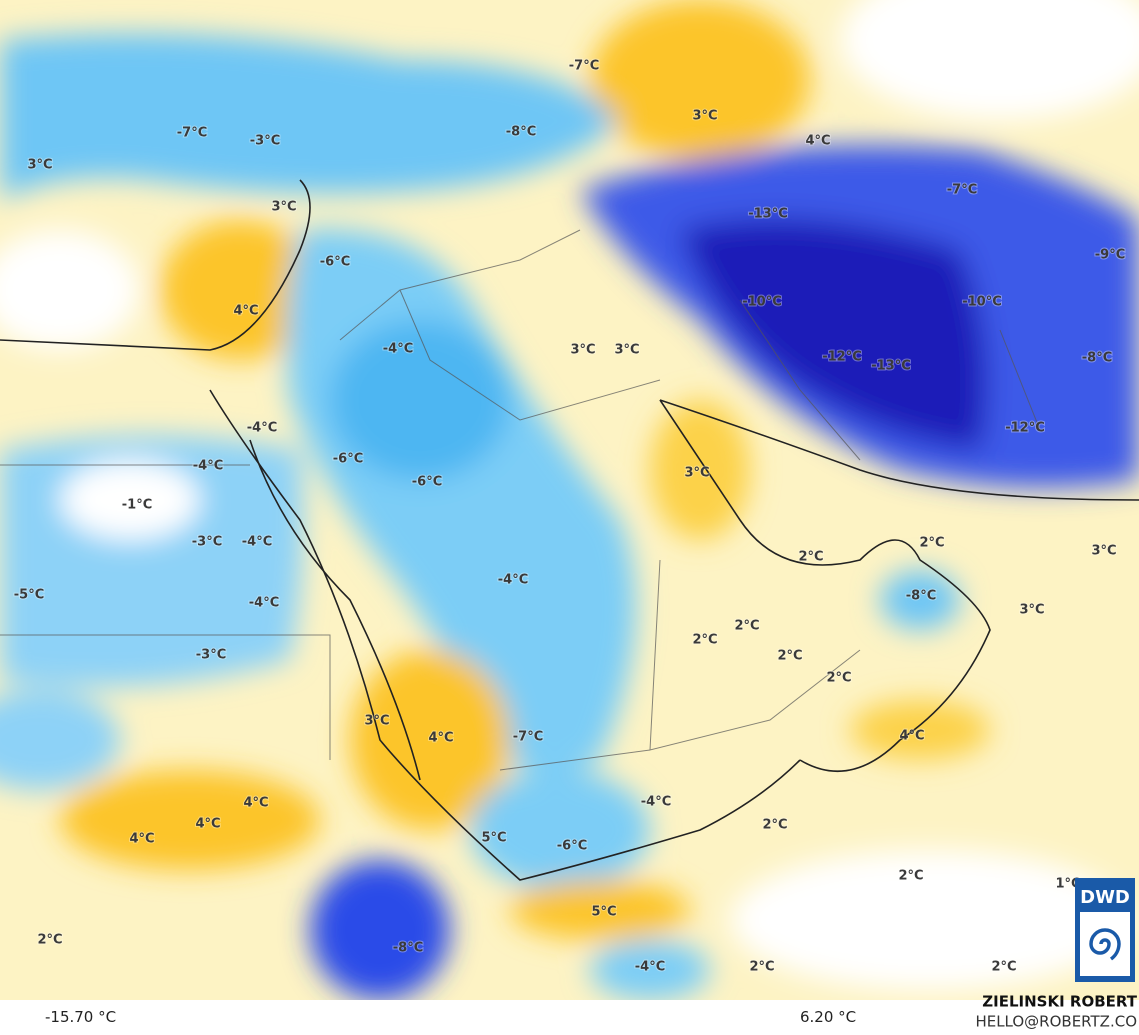 The height and width of the screenshot is (1035, 1139). I want to click on max-label: 6.20 °C, so click(828, 1017).